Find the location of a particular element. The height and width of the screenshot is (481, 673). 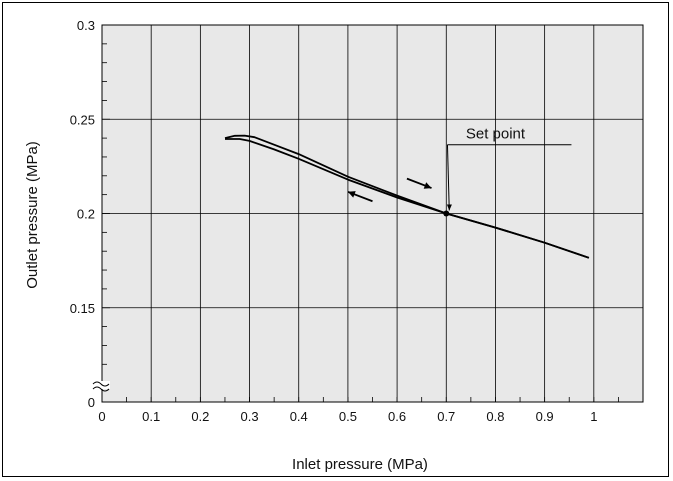

x-tick-label-1: 0.1 is located at coordinates (151, 416).